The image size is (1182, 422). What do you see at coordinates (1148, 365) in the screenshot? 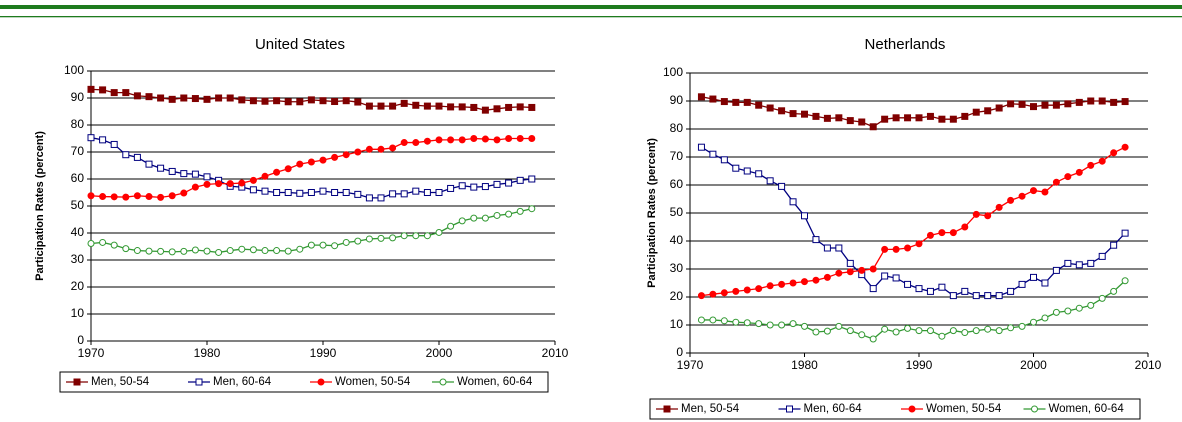
I see `x-tick-label: 2010` at bounding box center [1148, 365].